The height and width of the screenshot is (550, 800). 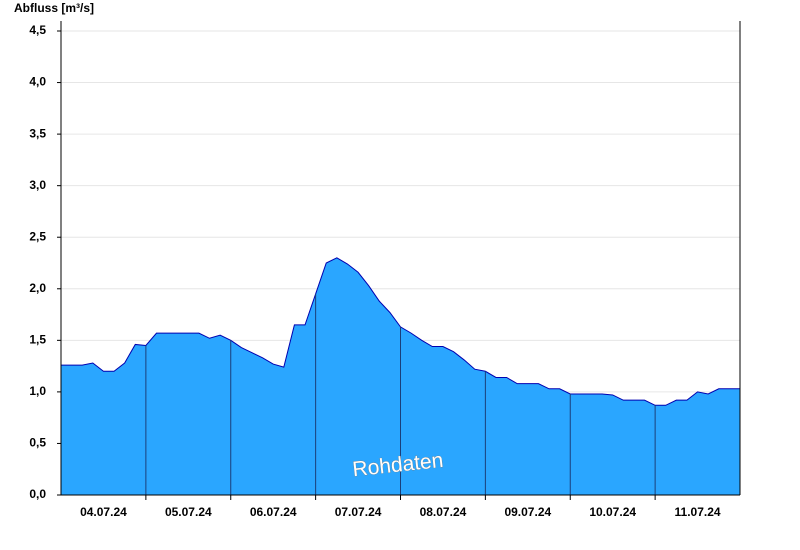 I want to click on y-tick-label: 4,0, so click(x=37, y=82).